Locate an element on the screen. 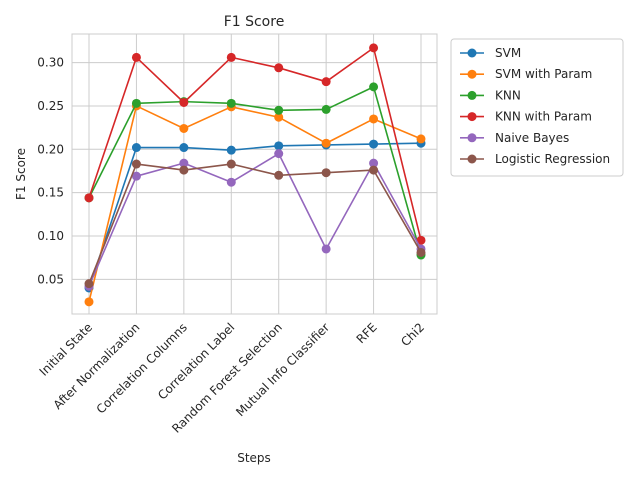 This screenshot has width=640, height=480. y-tick-label: 0.30 is located at coordinates (50, 63).